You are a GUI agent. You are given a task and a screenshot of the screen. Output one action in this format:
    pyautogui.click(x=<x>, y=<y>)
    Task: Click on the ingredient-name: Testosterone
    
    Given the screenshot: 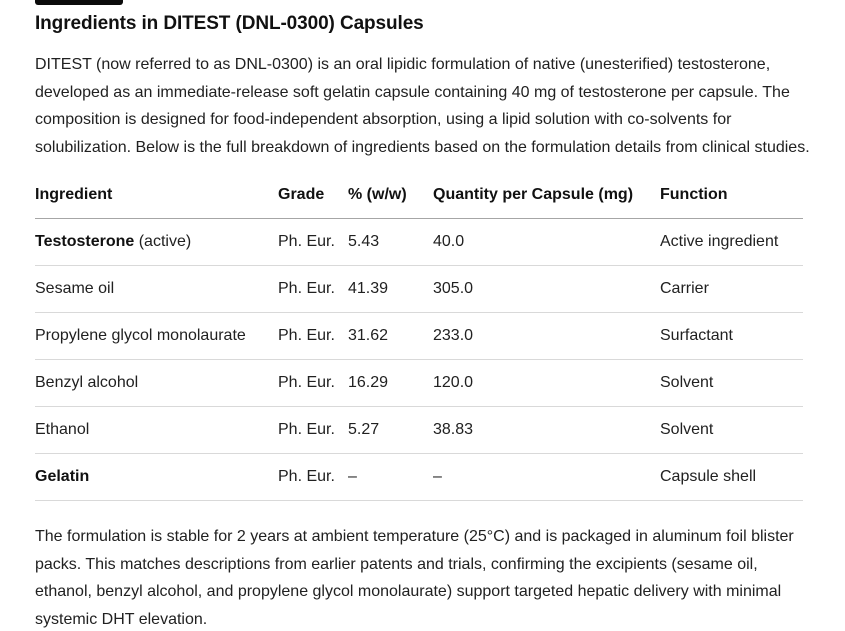 What is the action you would take?
    pyautogui.click(x=85, y=241)
    